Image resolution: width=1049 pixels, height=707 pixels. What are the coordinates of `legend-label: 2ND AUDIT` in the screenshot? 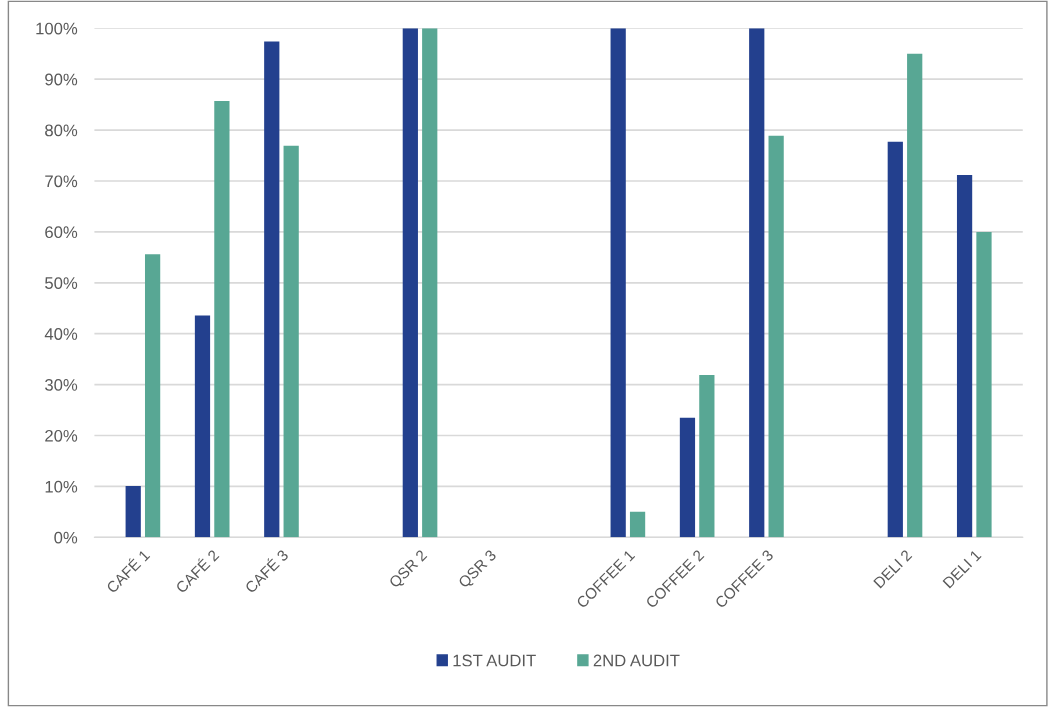 It's located at (636, 660).